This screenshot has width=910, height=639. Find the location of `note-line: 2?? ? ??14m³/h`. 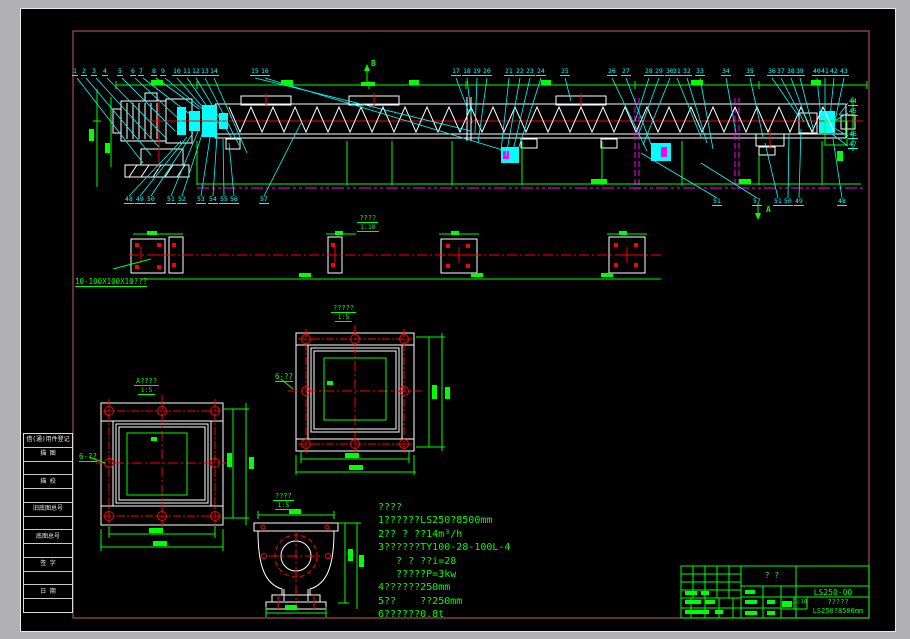

note-line: 2?? ? ??14m³/h is located at coordinates (420, 534).